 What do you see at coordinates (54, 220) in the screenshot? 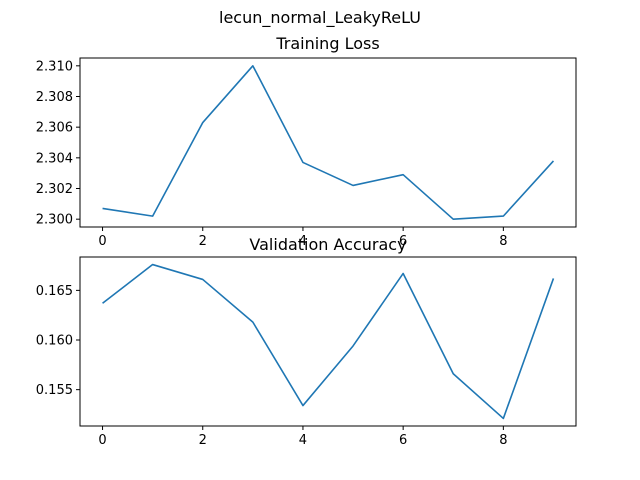
I see `y-tick-label: 2.300` at bounding box center [54, 220].